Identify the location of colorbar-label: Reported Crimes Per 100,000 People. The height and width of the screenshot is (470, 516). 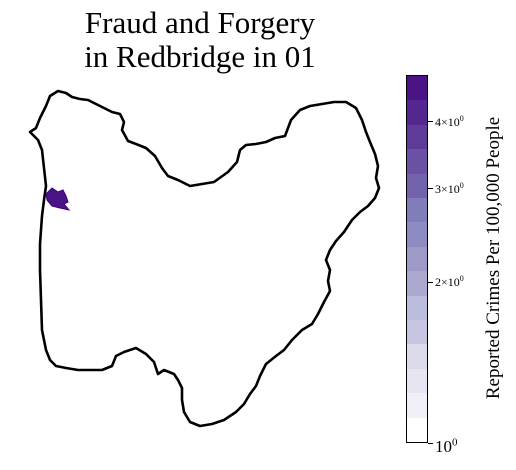
(493, 258).